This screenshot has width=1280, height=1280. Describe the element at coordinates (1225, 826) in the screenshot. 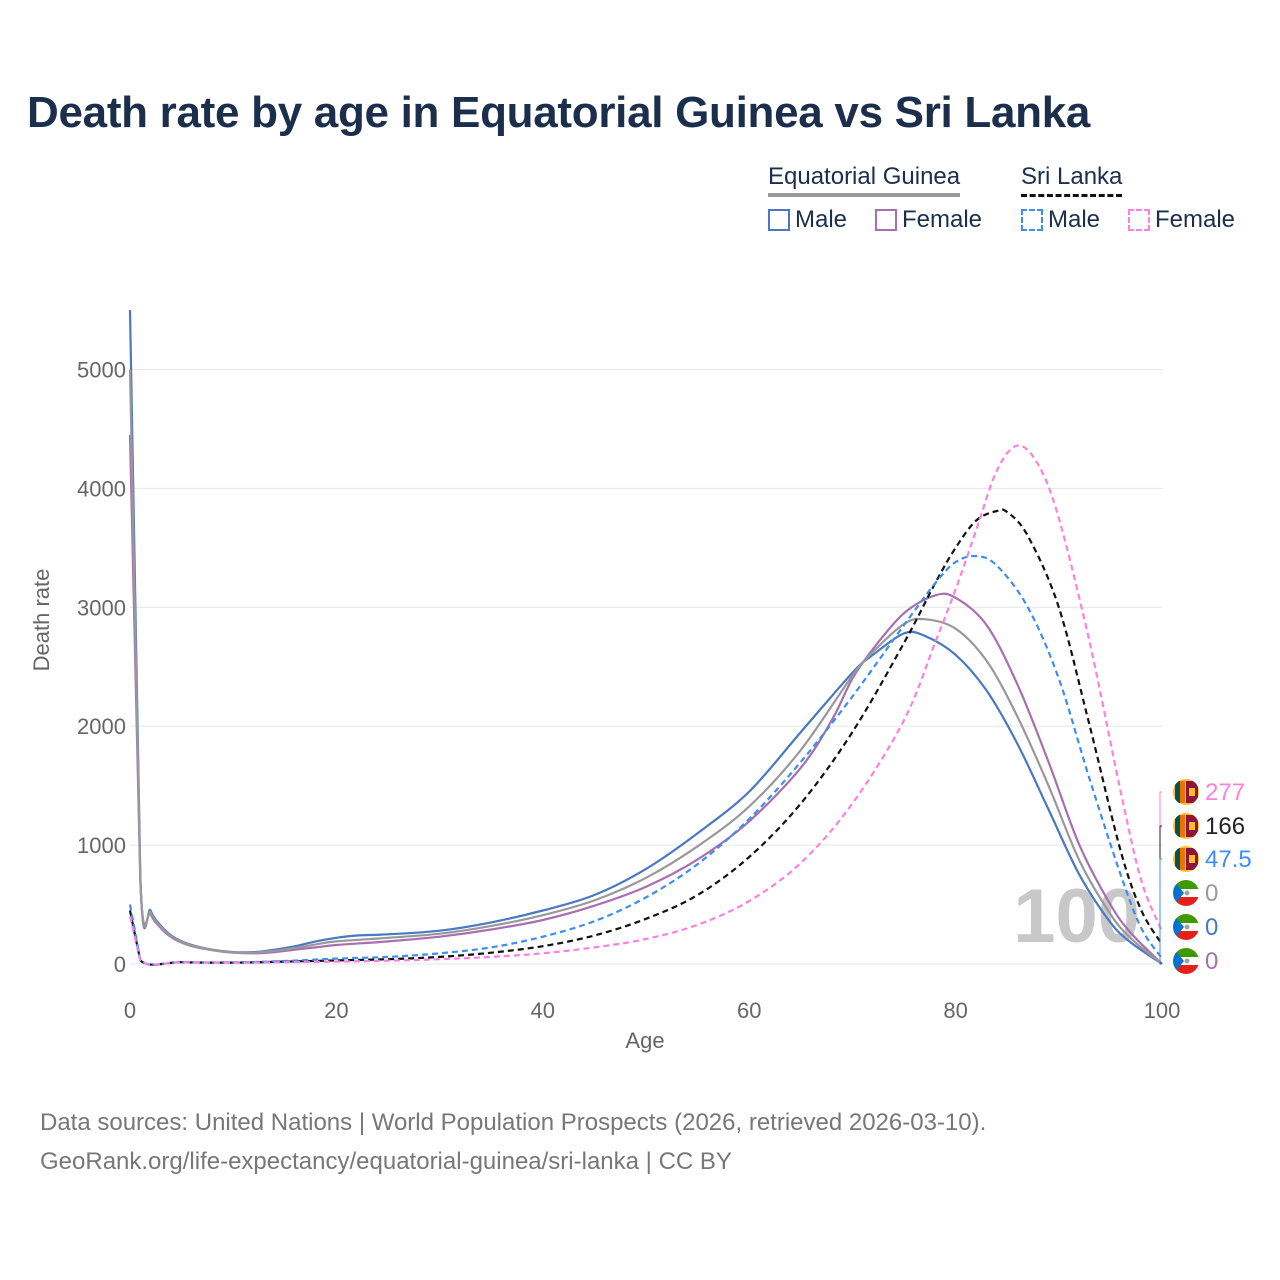

I see `end-label-value: 166` at that location.